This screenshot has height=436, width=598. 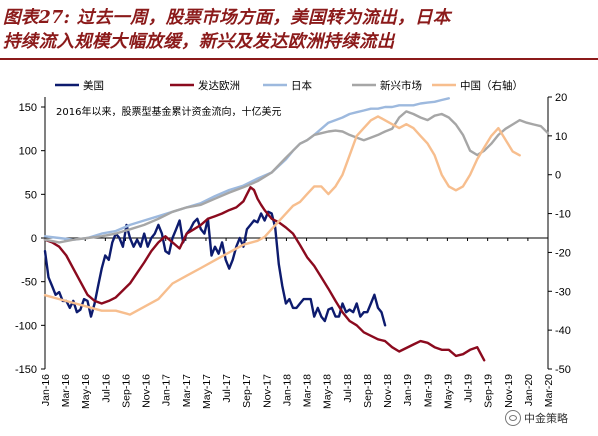 I want to click on x-tick-label: Jul-19, so click(x=469, y=388).